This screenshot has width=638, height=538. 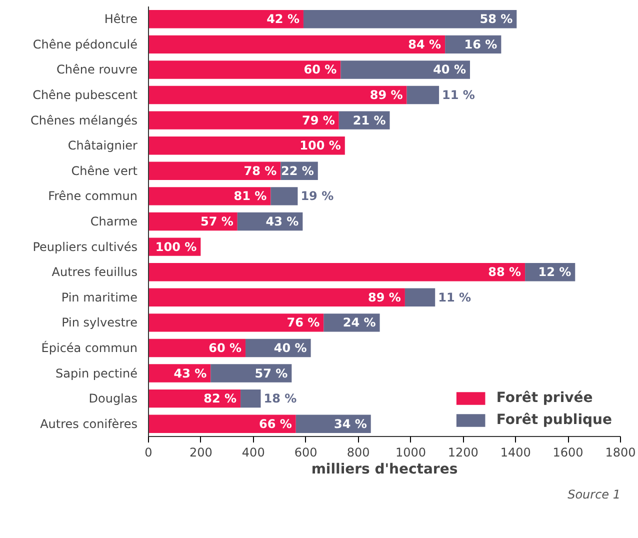 What do you see at coordinates (250, 196) in the screenshot?
I see `annotation: 81 %` at bounding box center [250, 196].